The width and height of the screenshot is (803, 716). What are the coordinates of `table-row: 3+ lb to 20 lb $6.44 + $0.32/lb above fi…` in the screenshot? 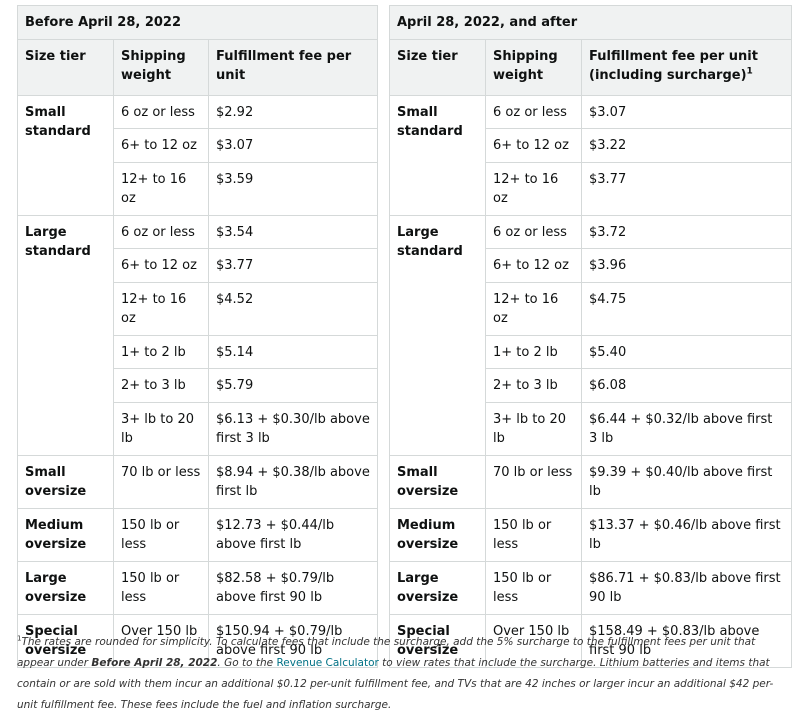 It's located at (591, 428).